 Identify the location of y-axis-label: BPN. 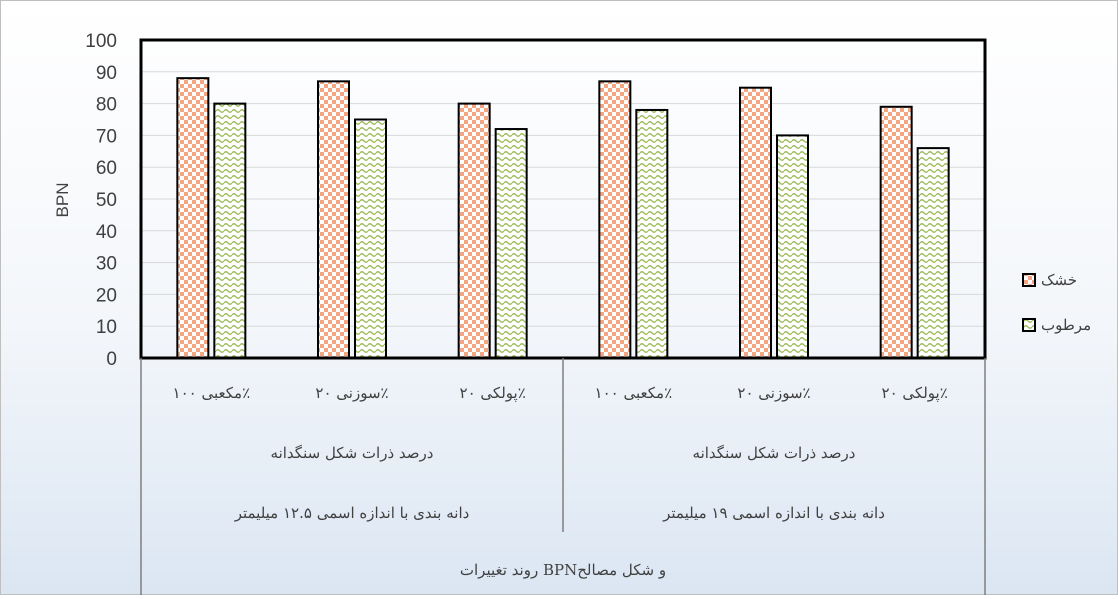
(62, 200).